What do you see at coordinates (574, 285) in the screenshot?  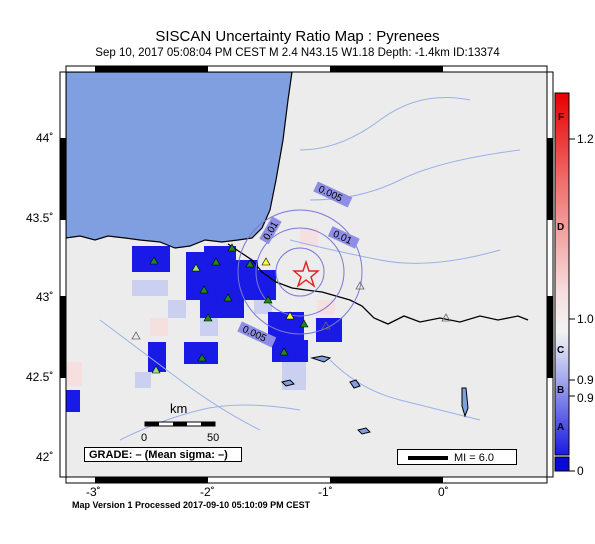 I see `colorbar: F D C B A 1.2 1.0 0.9 0.9 0` at bounding box center [574, 285].